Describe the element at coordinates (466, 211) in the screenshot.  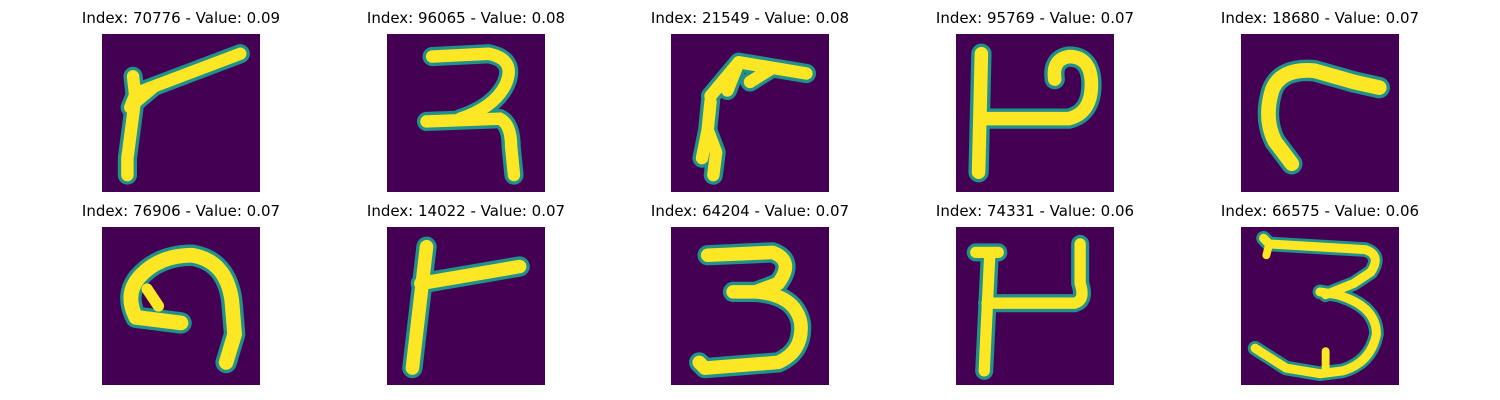
I see `panel-title: Index: 14022 - Value: 0.07` at that location.